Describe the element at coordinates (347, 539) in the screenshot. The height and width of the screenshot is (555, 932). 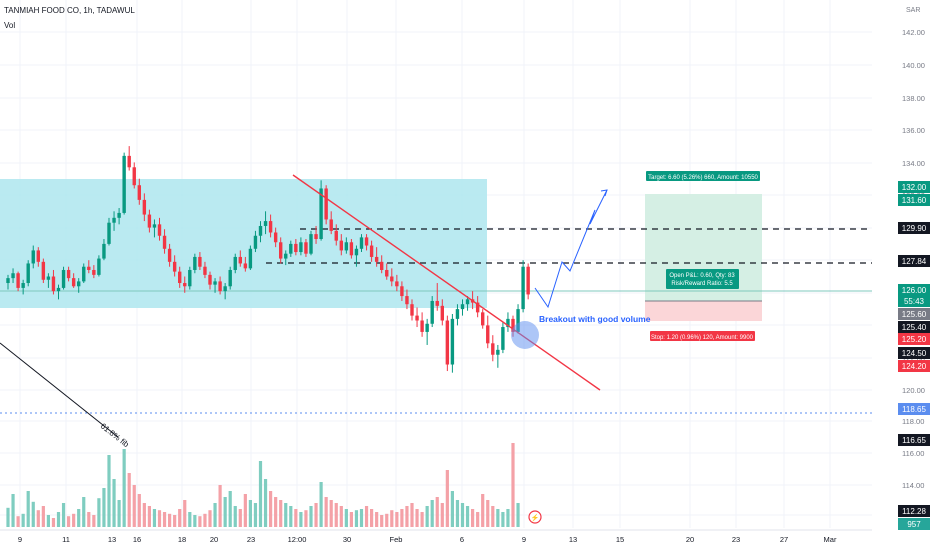
I see `x-tick-label: 30` at that location.